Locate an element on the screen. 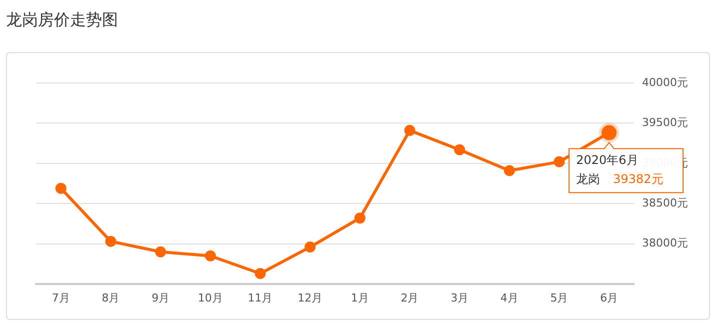  x-tick-label: 12月 is located at coordinates (310, 297).